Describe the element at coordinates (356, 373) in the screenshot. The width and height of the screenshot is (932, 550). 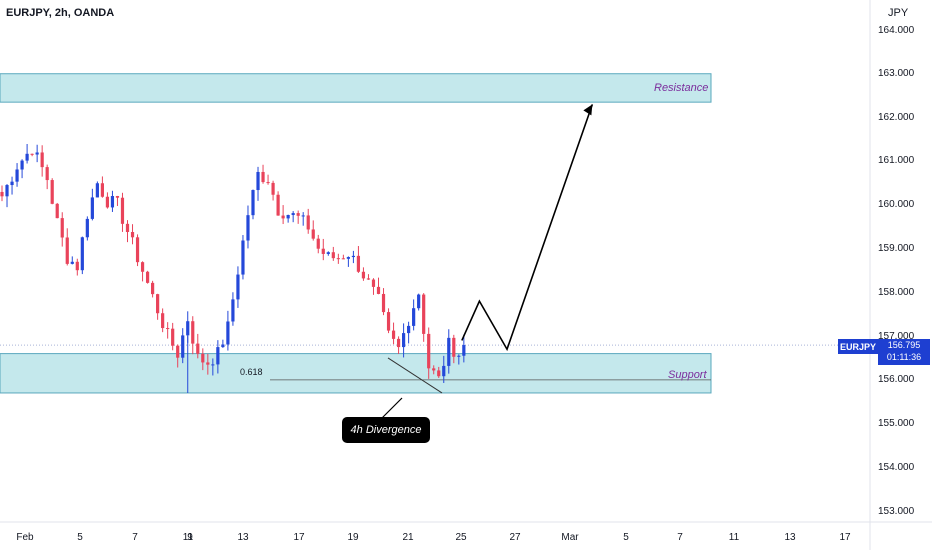
I see `support-zone` at that location.